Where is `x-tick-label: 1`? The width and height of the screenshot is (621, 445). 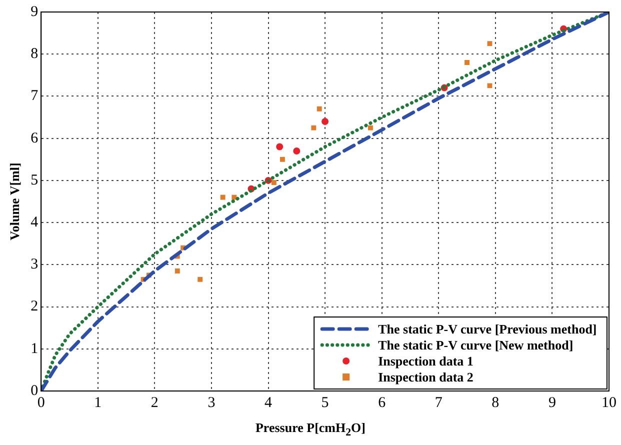 x-tick-label: 1 is located at coordinates (98, 402).